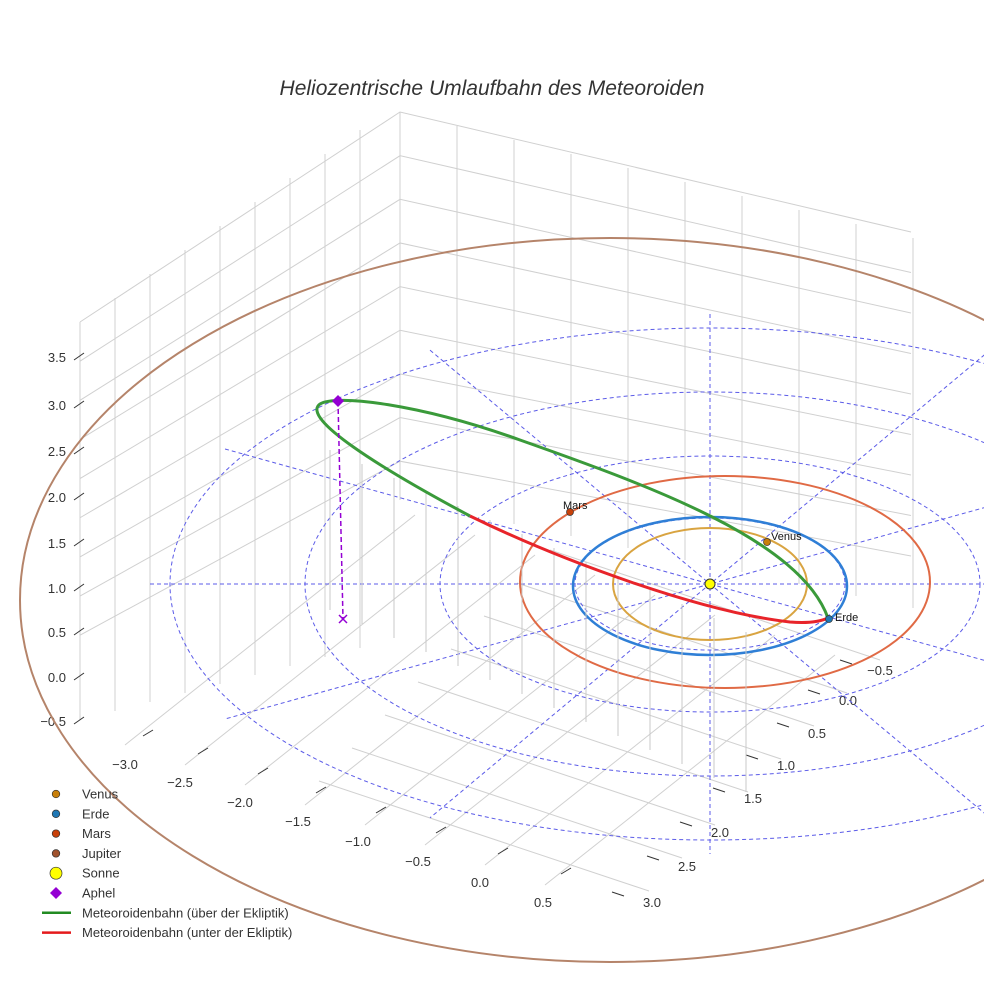  Describe the element at coordinates (687, 866) in the screenshot. I see `y-tick-label: 2.5` at that location.